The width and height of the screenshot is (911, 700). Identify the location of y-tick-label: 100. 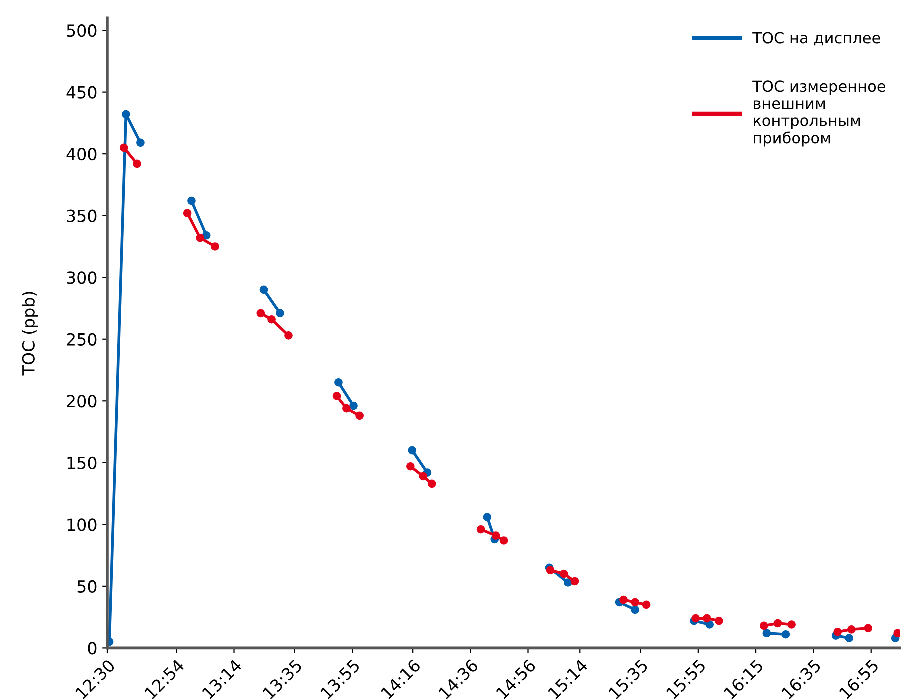
(82, 525).